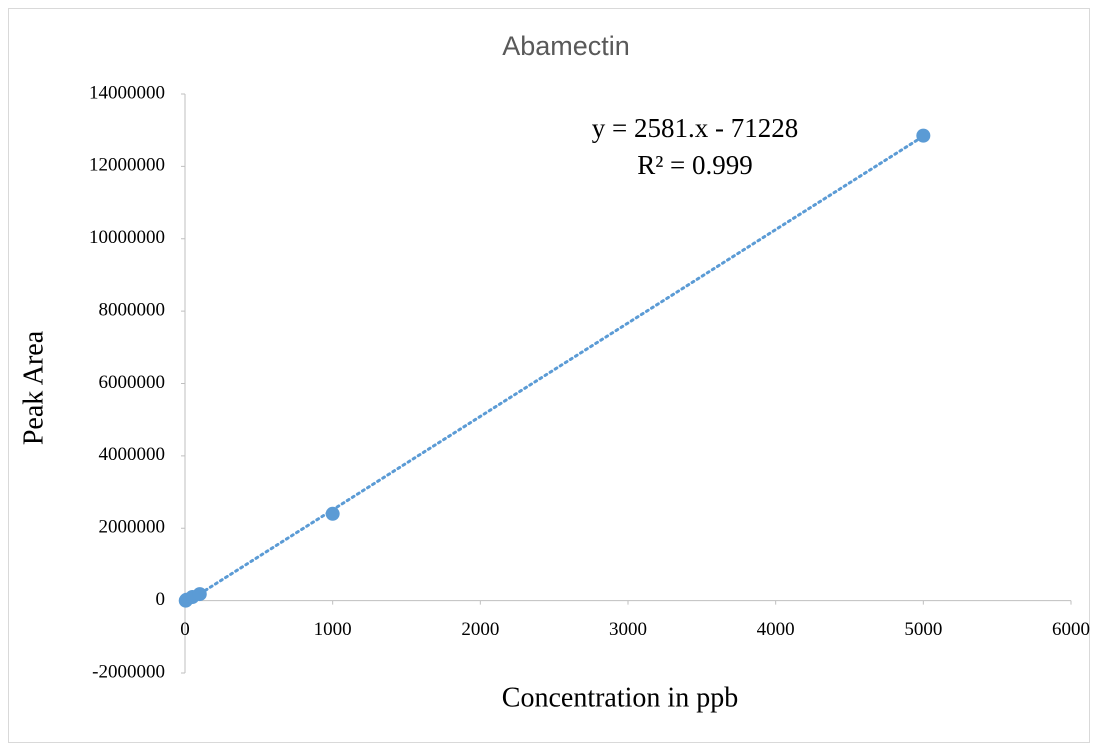 This screenshot has width=1099, height=751. Describe the element at coordinates (695, 128) in the screenshot. I see `trendline-equation: y = 2581.x - 71228` at that location.